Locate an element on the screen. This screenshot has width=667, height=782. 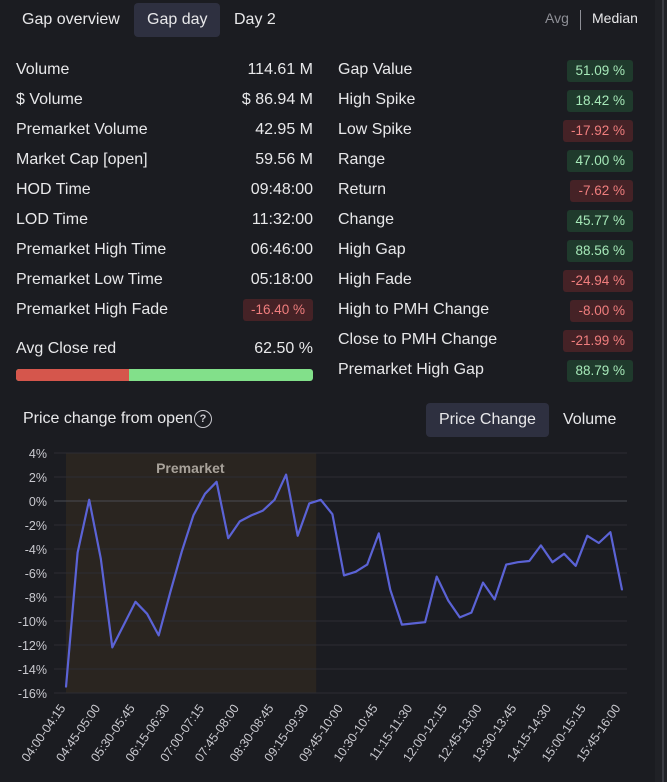
left-stat-value: $ 86.94 M is located at coordinates (277, 99).